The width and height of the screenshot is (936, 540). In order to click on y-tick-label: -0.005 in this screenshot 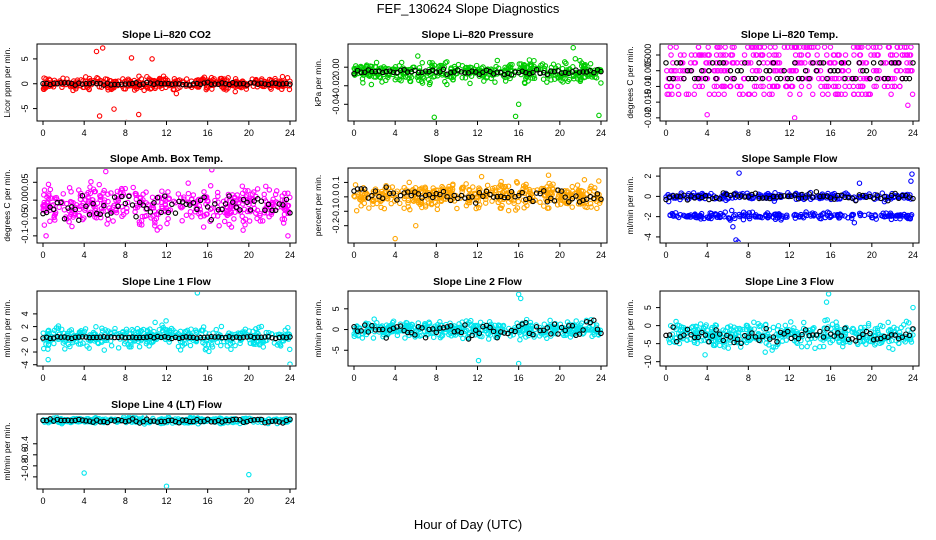, I will do `click(648, 71)`.